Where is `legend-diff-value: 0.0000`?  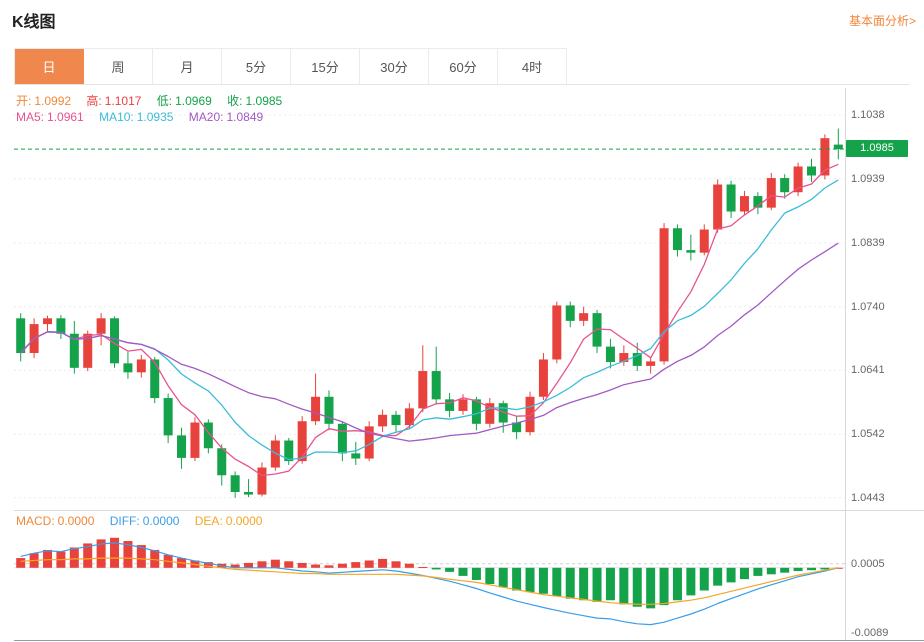 legend-diff-value: 0.0000 is located at coordinates (161, 521).